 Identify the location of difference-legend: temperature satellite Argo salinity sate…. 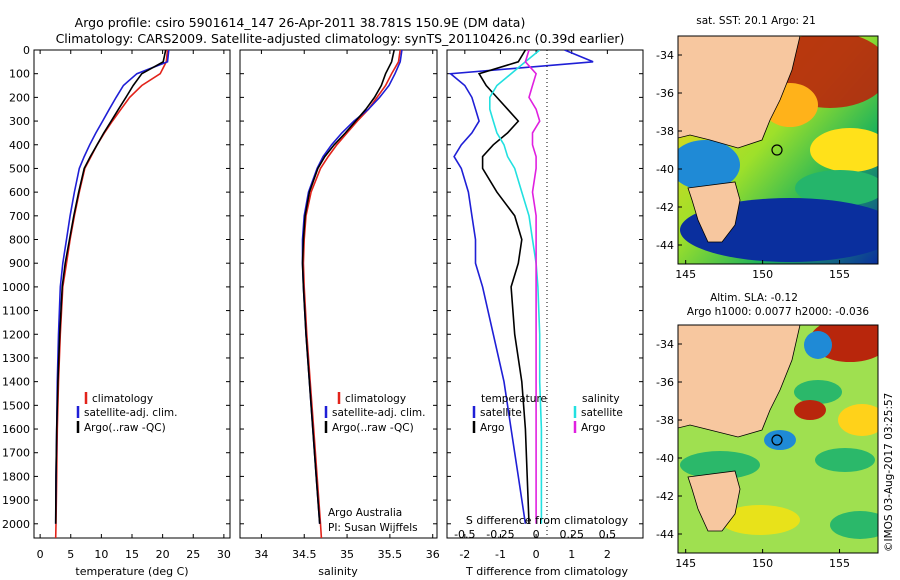
(547, 413).